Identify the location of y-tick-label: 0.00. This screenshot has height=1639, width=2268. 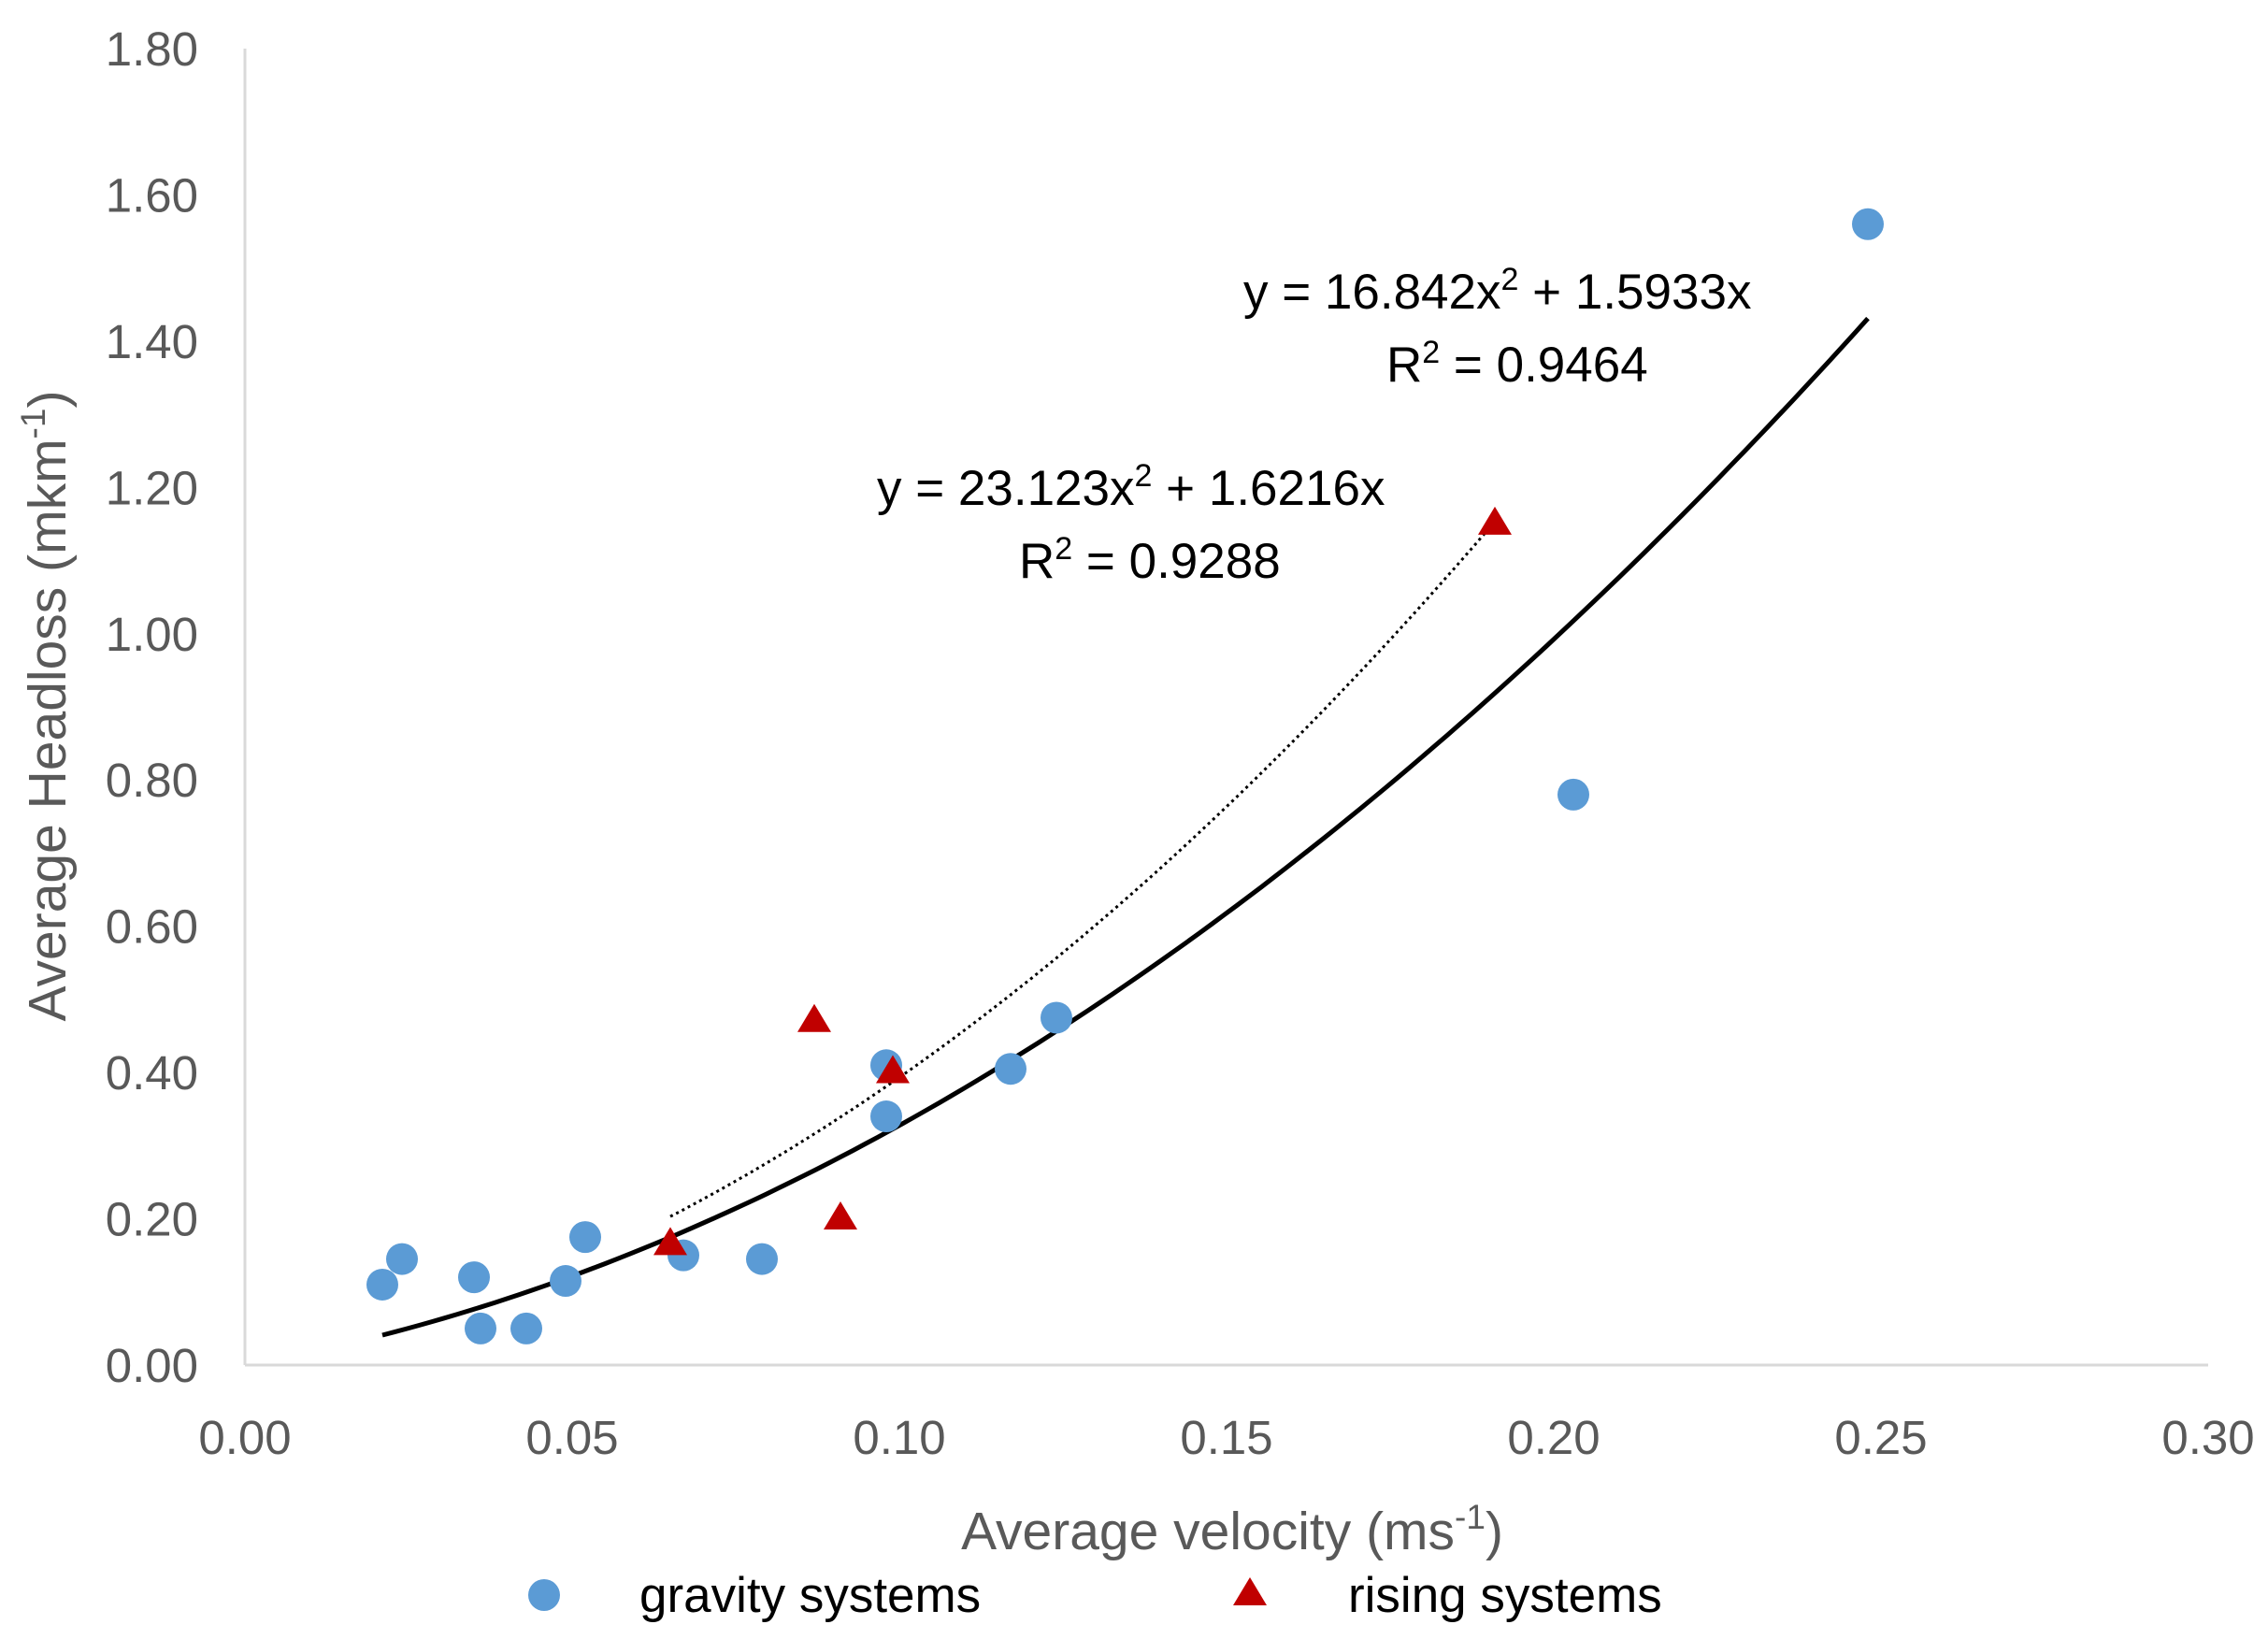
(152, 1365).